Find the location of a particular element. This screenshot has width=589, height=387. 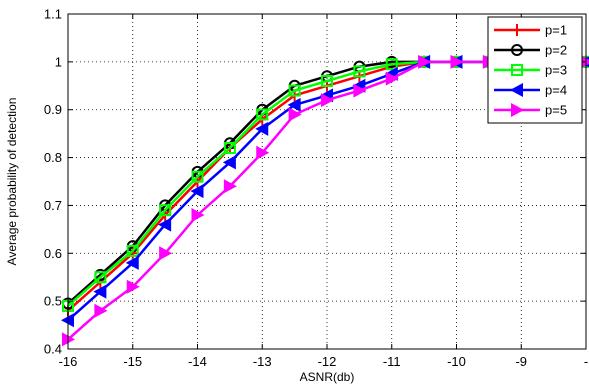

y-tick-label: 1.1 is located at coordinates (53, 14).